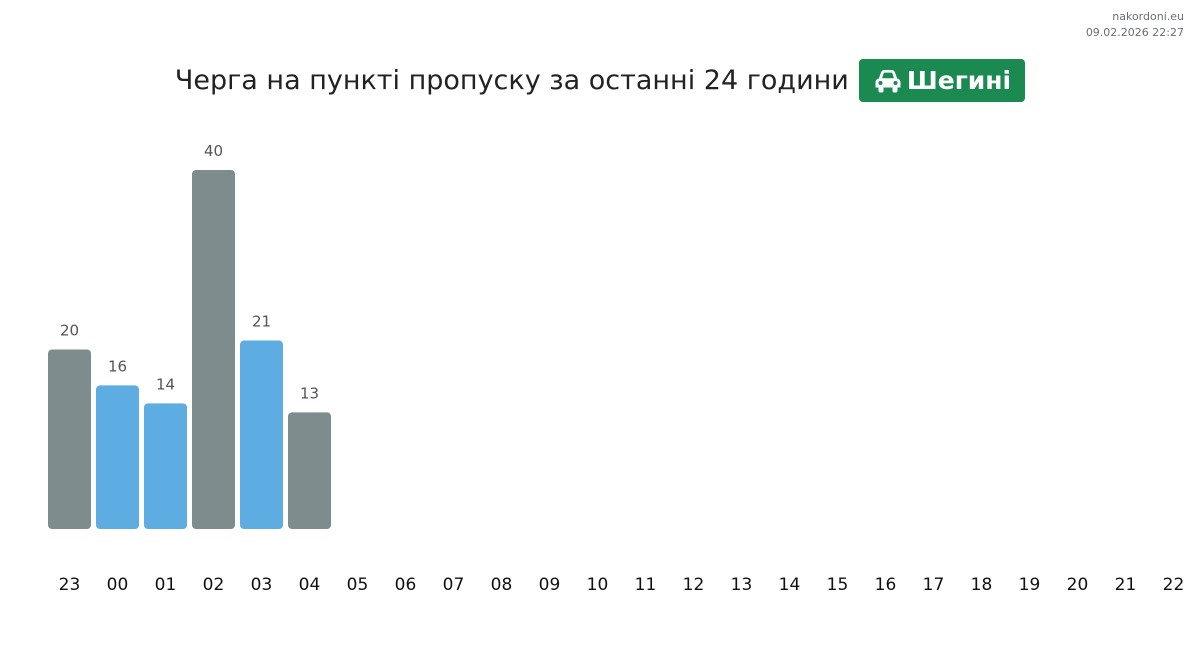 This screenshot has height=651, width=1200. Describe the element at coordinates (262, 585) in the screenshot. I see `x-tick-label-03: 03` at that location.